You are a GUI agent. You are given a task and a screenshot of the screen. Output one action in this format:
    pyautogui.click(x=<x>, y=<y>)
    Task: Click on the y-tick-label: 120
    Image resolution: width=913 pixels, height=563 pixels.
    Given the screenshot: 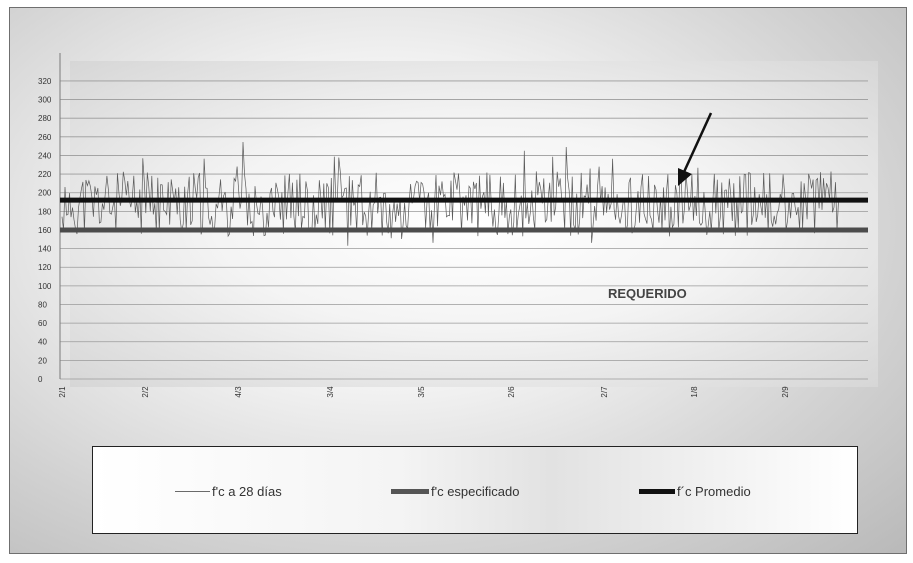 What is the action you would take?
    pyautogui.click(x=45, y=267)
    